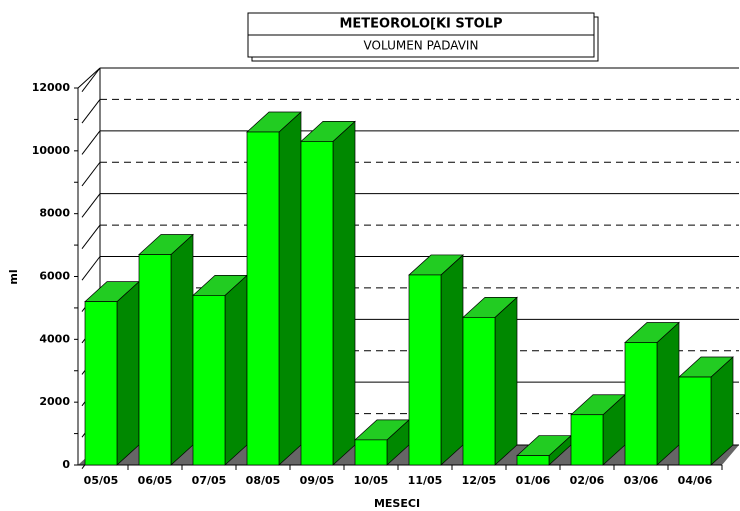 This screenshot has height=511, width=740. What do you see at coordinates (101, 480) in the screenshot?
I see `x-tick-label: 05/05` at bounding box center [101, 480].